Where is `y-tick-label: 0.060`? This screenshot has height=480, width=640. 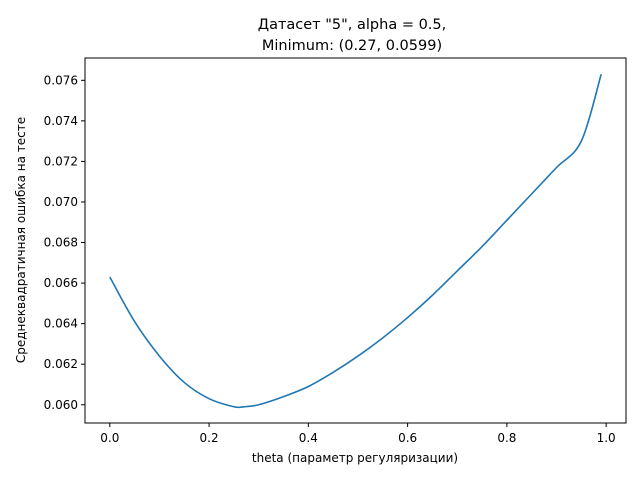
y-tick-label: 0.060 is located at coordinates (61, 405).